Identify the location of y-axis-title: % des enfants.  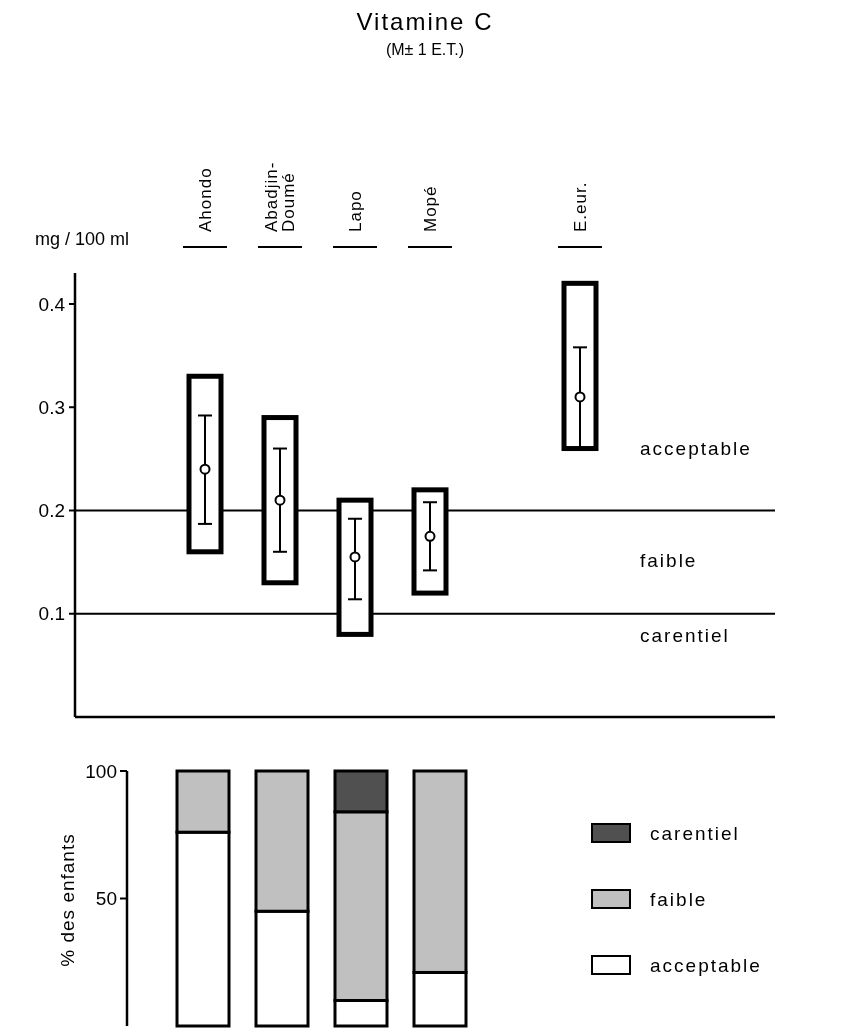
(67, 900).